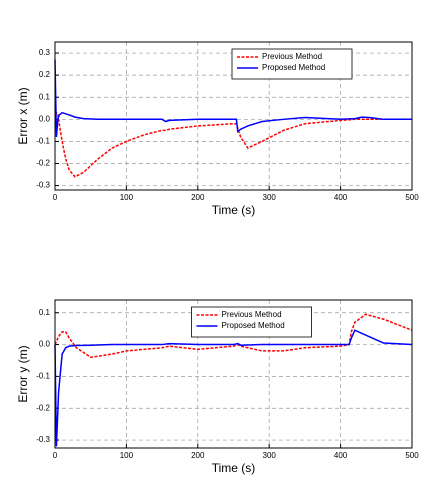  What do you see at coordinates (23, 373) in the screenshot?
I see `y-axis-label: Error y (m)` at bounding box center [23, 373].